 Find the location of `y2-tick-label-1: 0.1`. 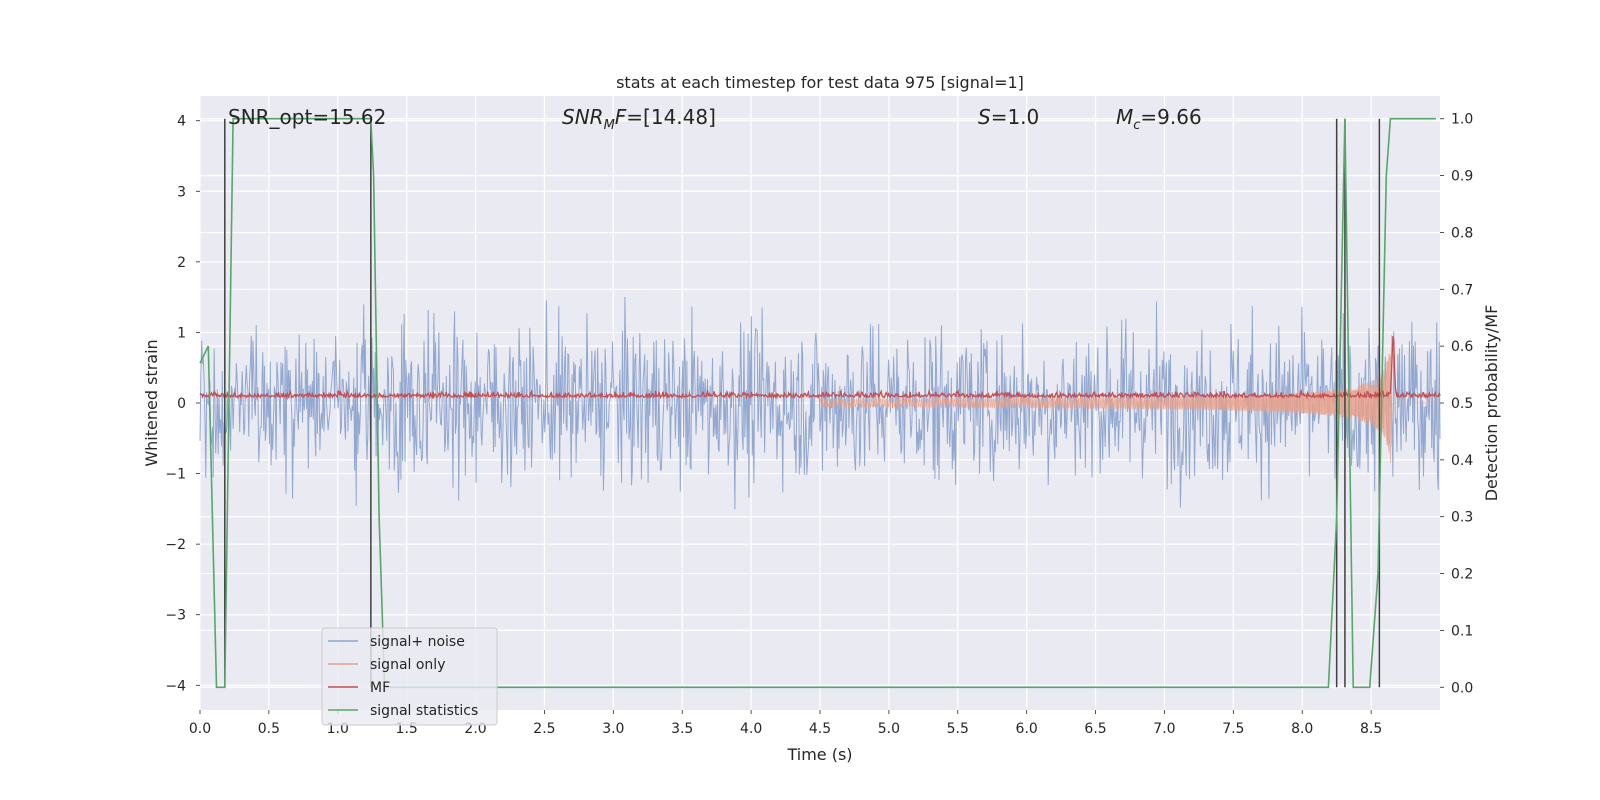

y2-tick-label-1: 0.1 is located at coordinates (1462, 631).